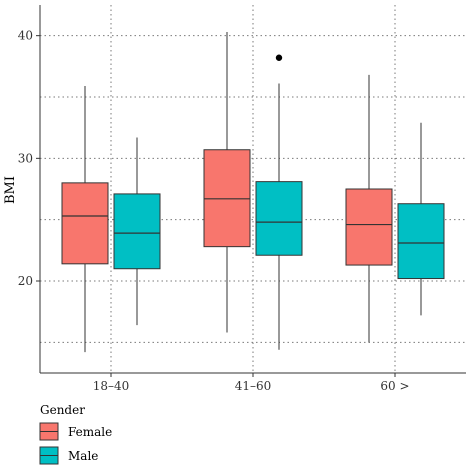 This screenshot has width=474, height=466. I want to click on outlier-point, so click(279, 57).